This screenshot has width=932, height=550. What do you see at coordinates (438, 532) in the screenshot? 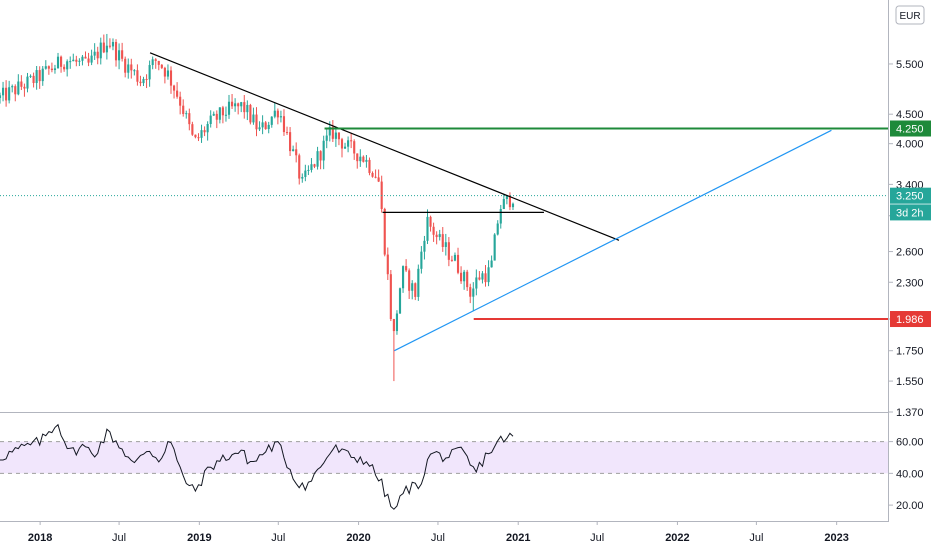
I see `time-axis: 2018 Jul 2019 Jul 2020 Jul 2021 Jul 2022 Jul 2023` at bounding box center [438, 532].